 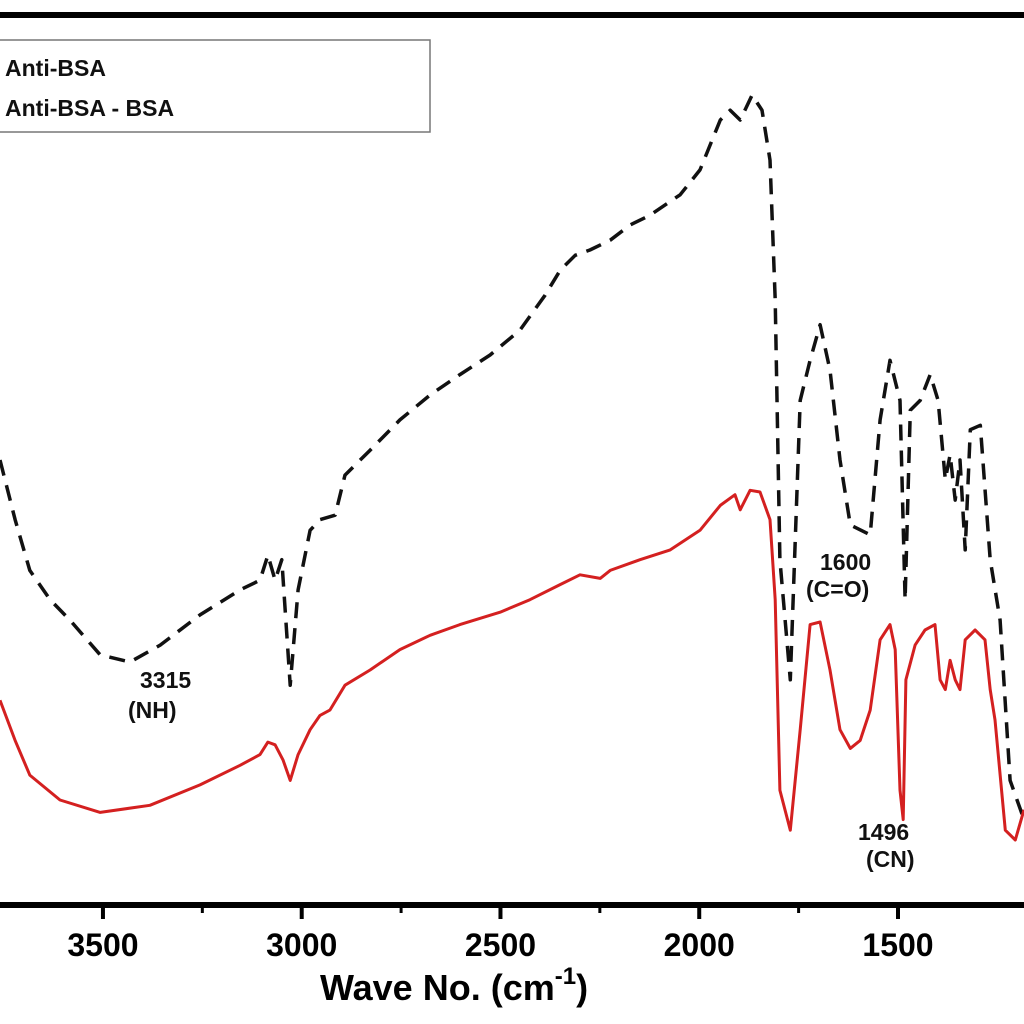 I want to click on annotation: 3315, so click(x=165, y=680).